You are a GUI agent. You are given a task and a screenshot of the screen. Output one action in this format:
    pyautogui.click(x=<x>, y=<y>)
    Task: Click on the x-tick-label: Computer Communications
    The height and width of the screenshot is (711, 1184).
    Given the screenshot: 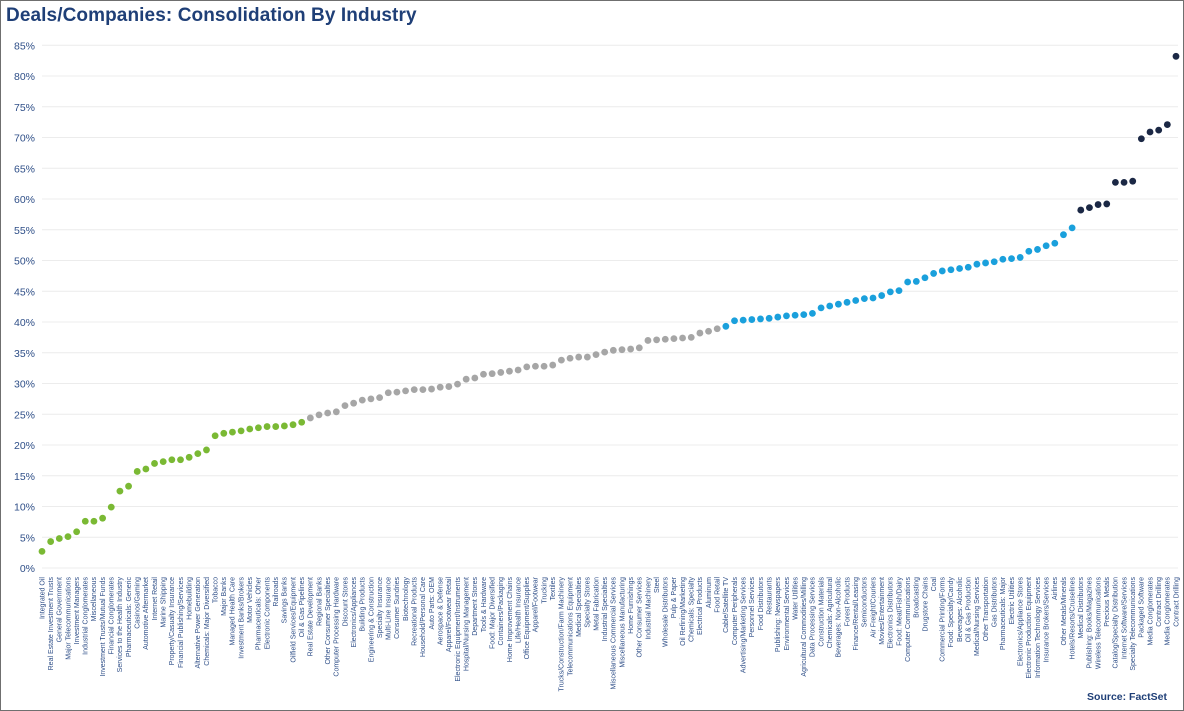 What is the action you would take?
    pyautogui.click(x=908, y=619)
    